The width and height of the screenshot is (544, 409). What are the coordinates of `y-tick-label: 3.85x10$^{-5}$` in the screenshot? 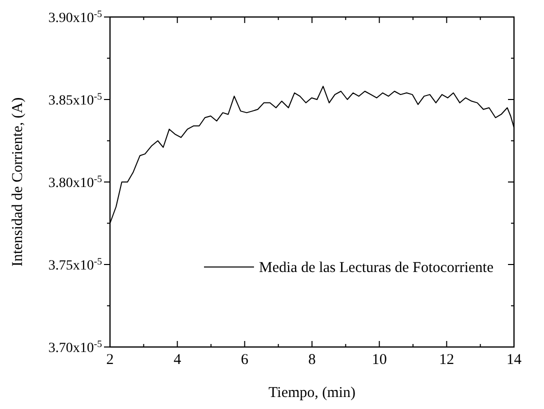 It's located at (75, 99).